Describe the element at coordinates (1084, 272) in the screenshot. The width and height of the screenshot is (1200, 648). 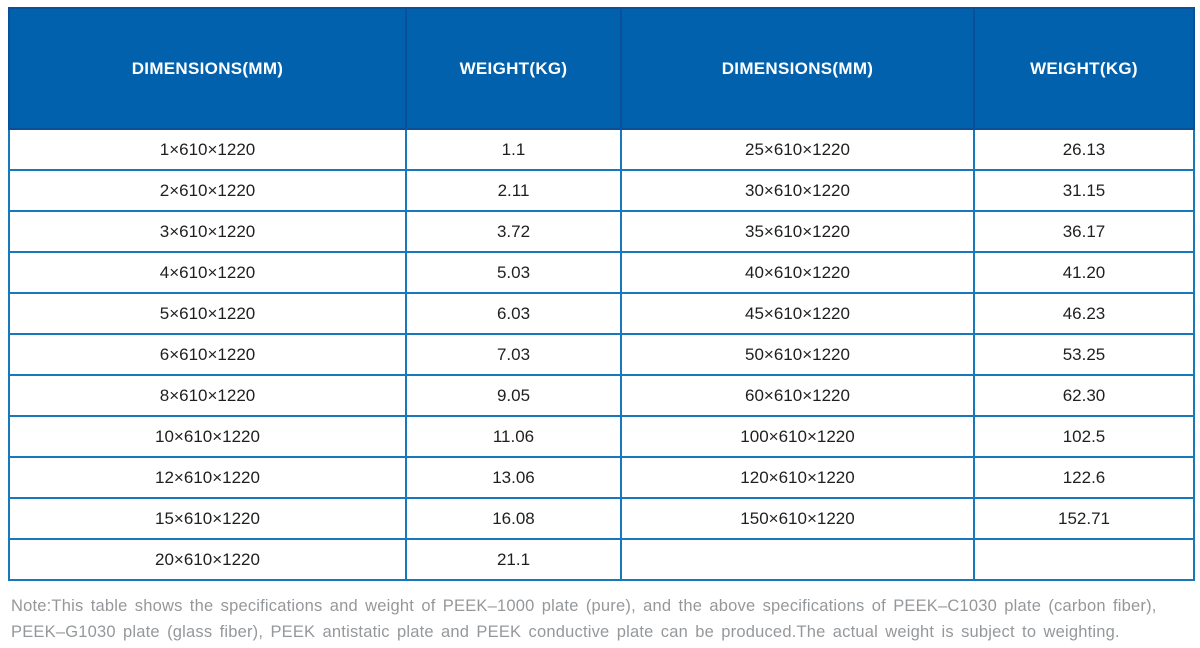
I see `weight-cell: 41.20` at that location.